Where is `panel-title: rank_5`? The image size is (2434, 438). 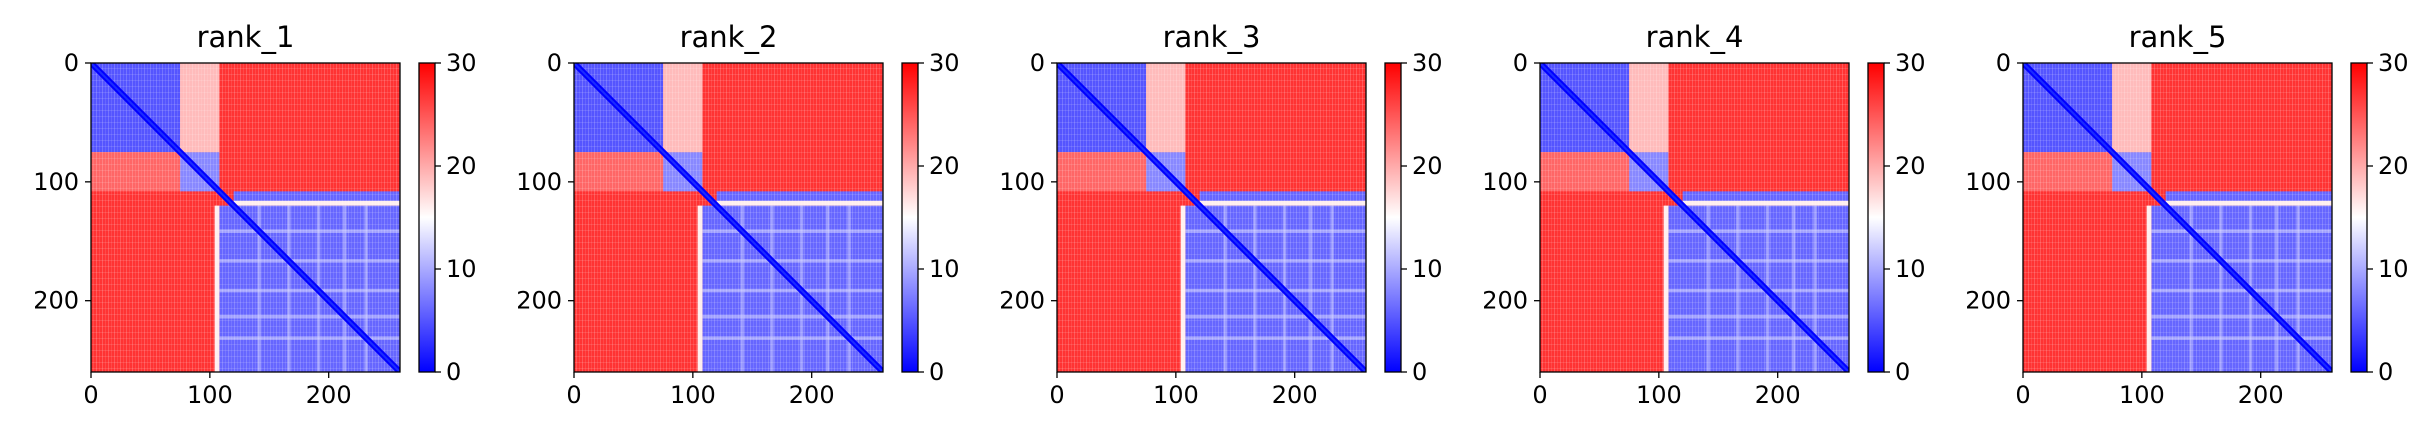 panel-title: rank_5 is located at coordinates (2178, 37).